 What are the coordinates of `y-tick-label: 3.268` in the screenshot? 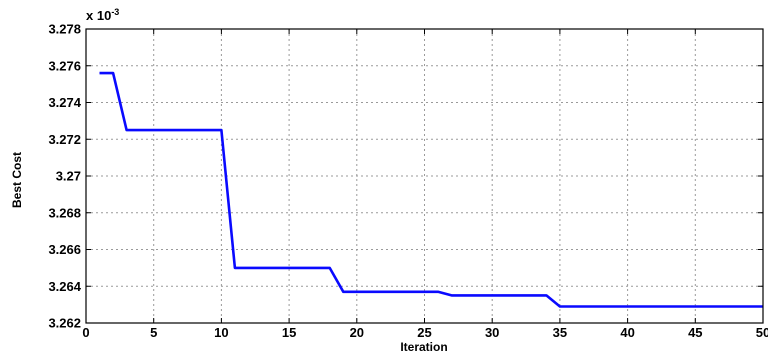 It's located at (64, 212).